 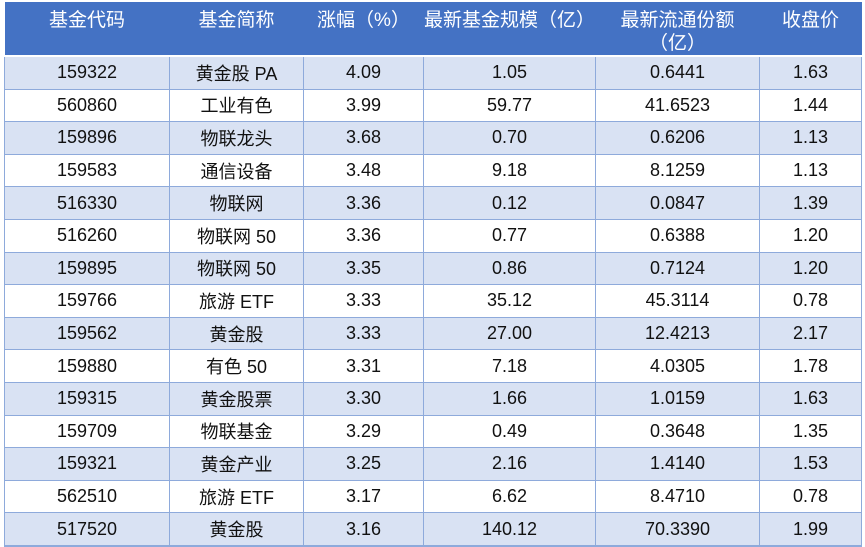 What do you see at coordinates (87, 106) in the screenshot?
I see `cell-fund-code: 560860` at bounding box center [87, 106].